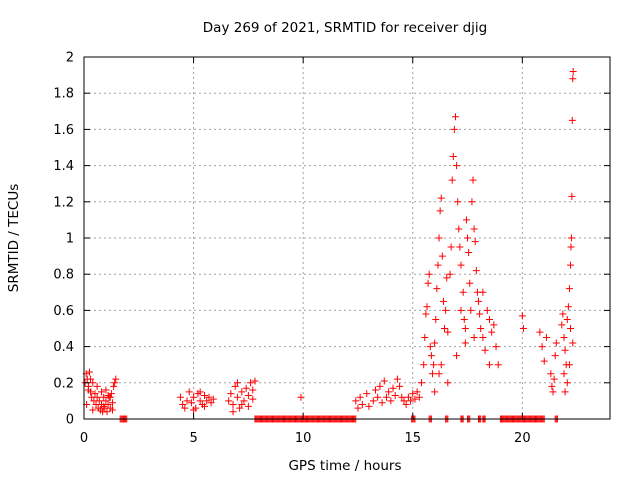 The width and height of the screenshot is (640, 480). I want to click on x-tick-label: 15, so click(412, 438).